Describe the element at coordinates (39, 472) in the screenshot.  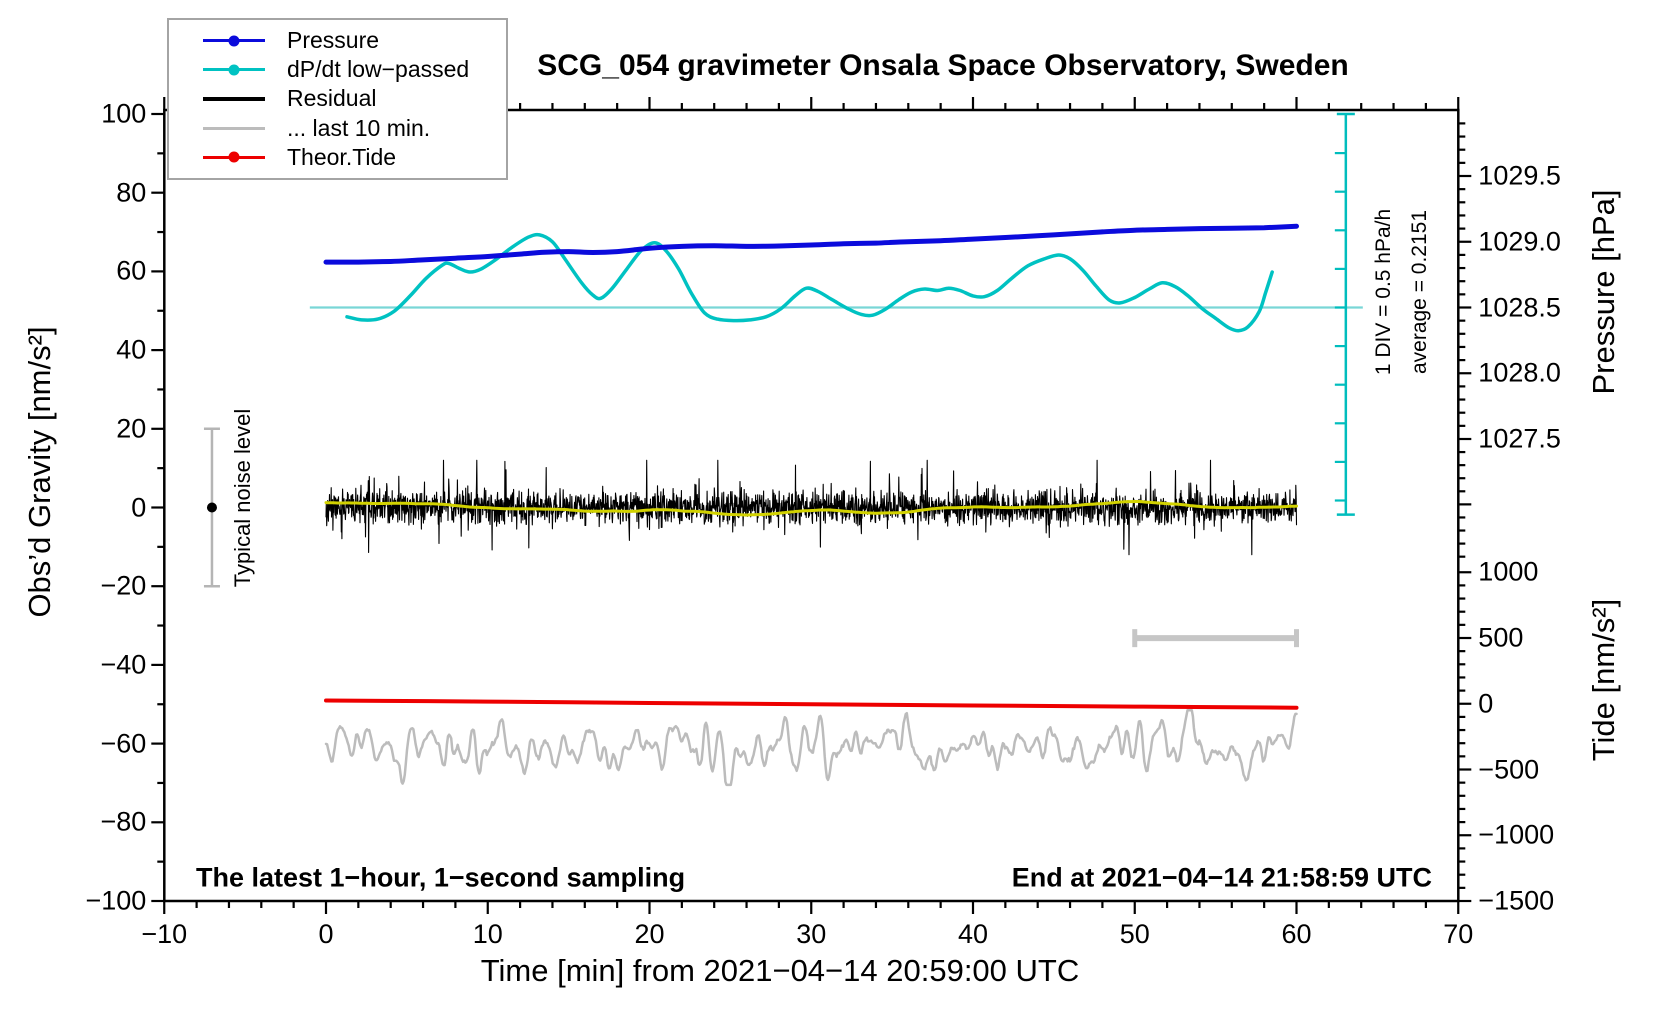
I see `y-axis-title-gravity: Obs’d Gravity [nm/s²]` at that location.